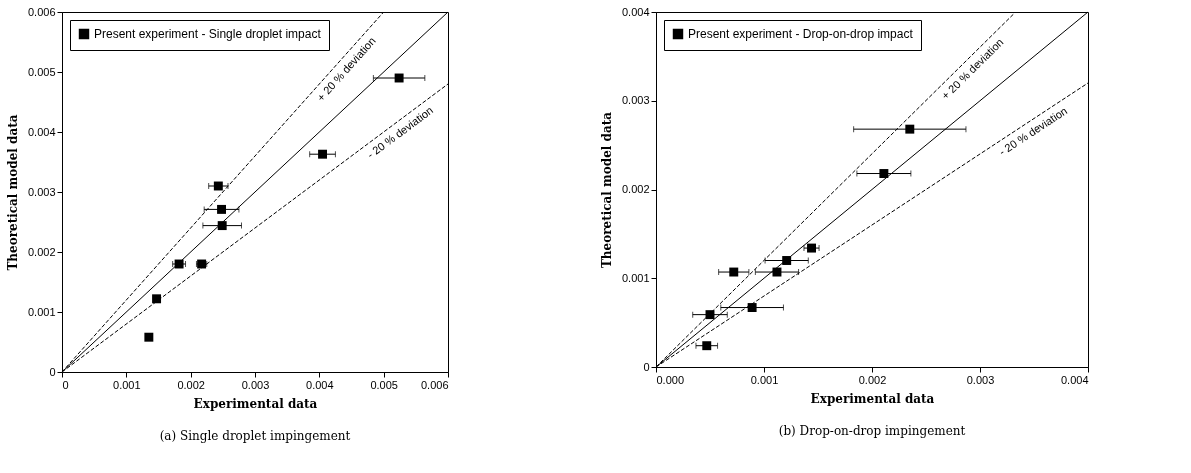 Image resolution: width=1191 pixels, height=473 pixels. I want to click on x-tick-label: 0.005, so click(384, 384).